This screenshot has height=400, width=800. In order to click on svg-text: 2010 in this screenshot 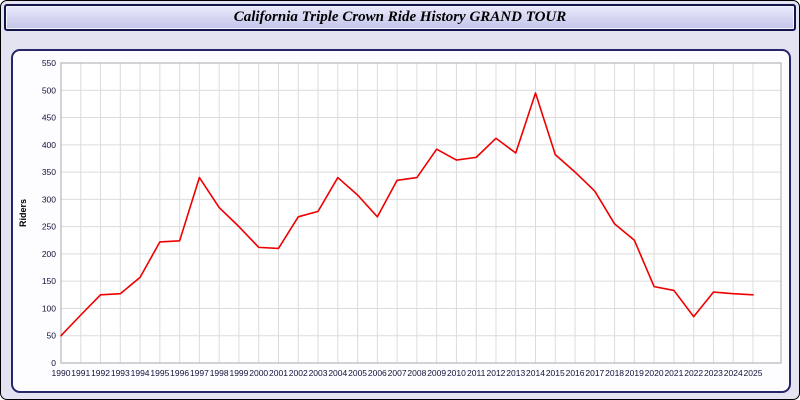, I will do `click(456, 373)`.